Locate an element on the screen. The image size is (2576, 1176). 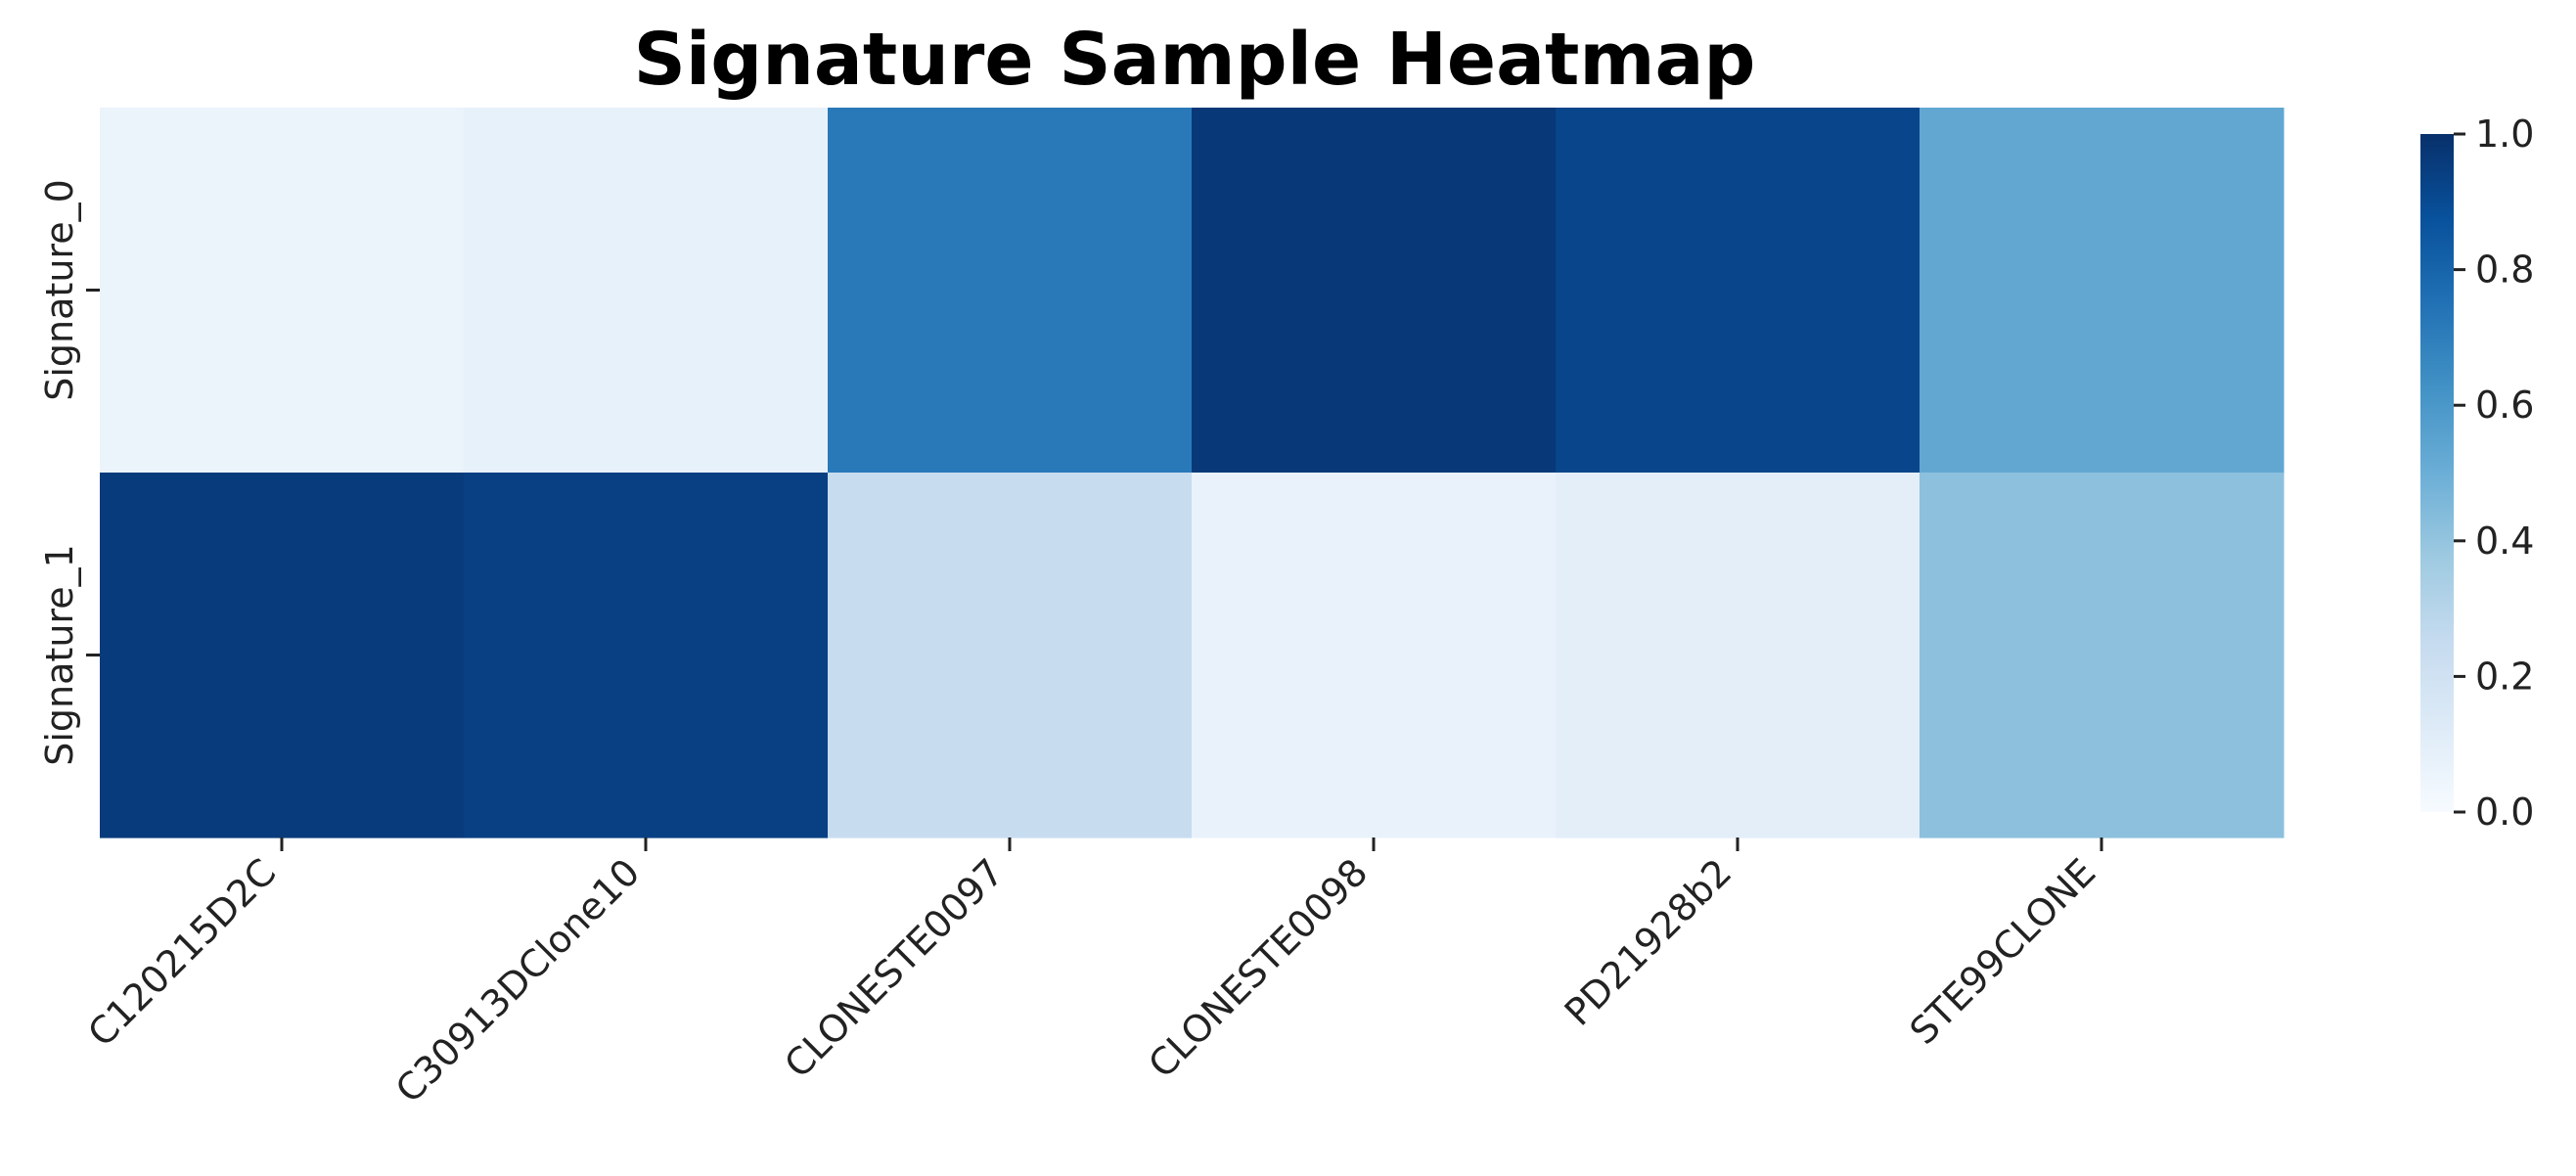
x-tick-label: PD21928b2 is located at coordinates (1648, 942).